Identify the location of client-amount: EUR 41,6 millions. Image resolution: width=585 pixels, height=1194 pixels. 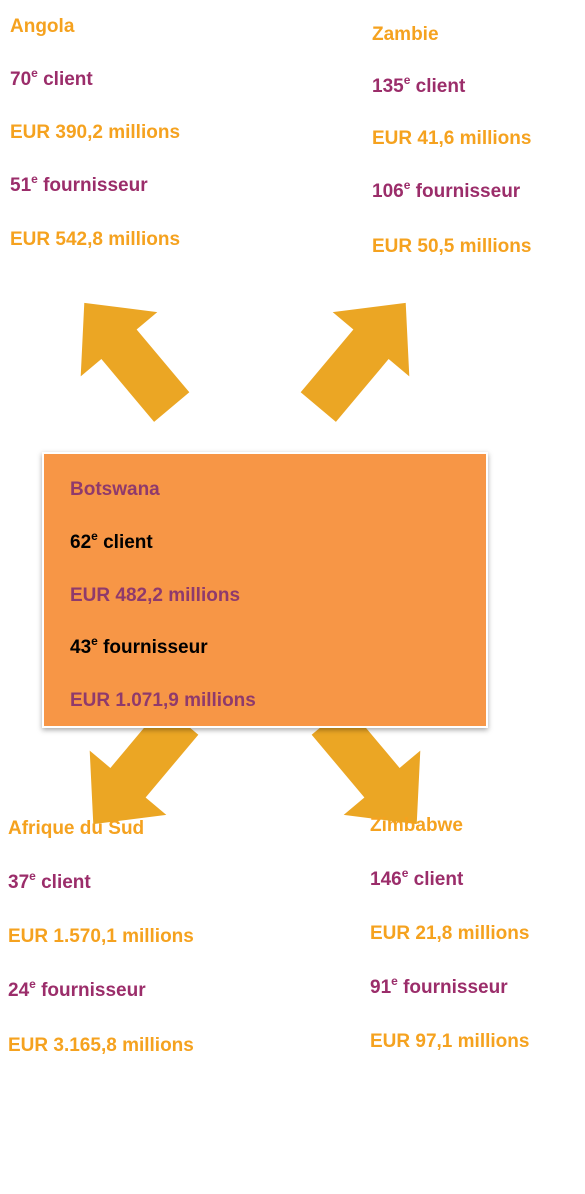
(451, 139).